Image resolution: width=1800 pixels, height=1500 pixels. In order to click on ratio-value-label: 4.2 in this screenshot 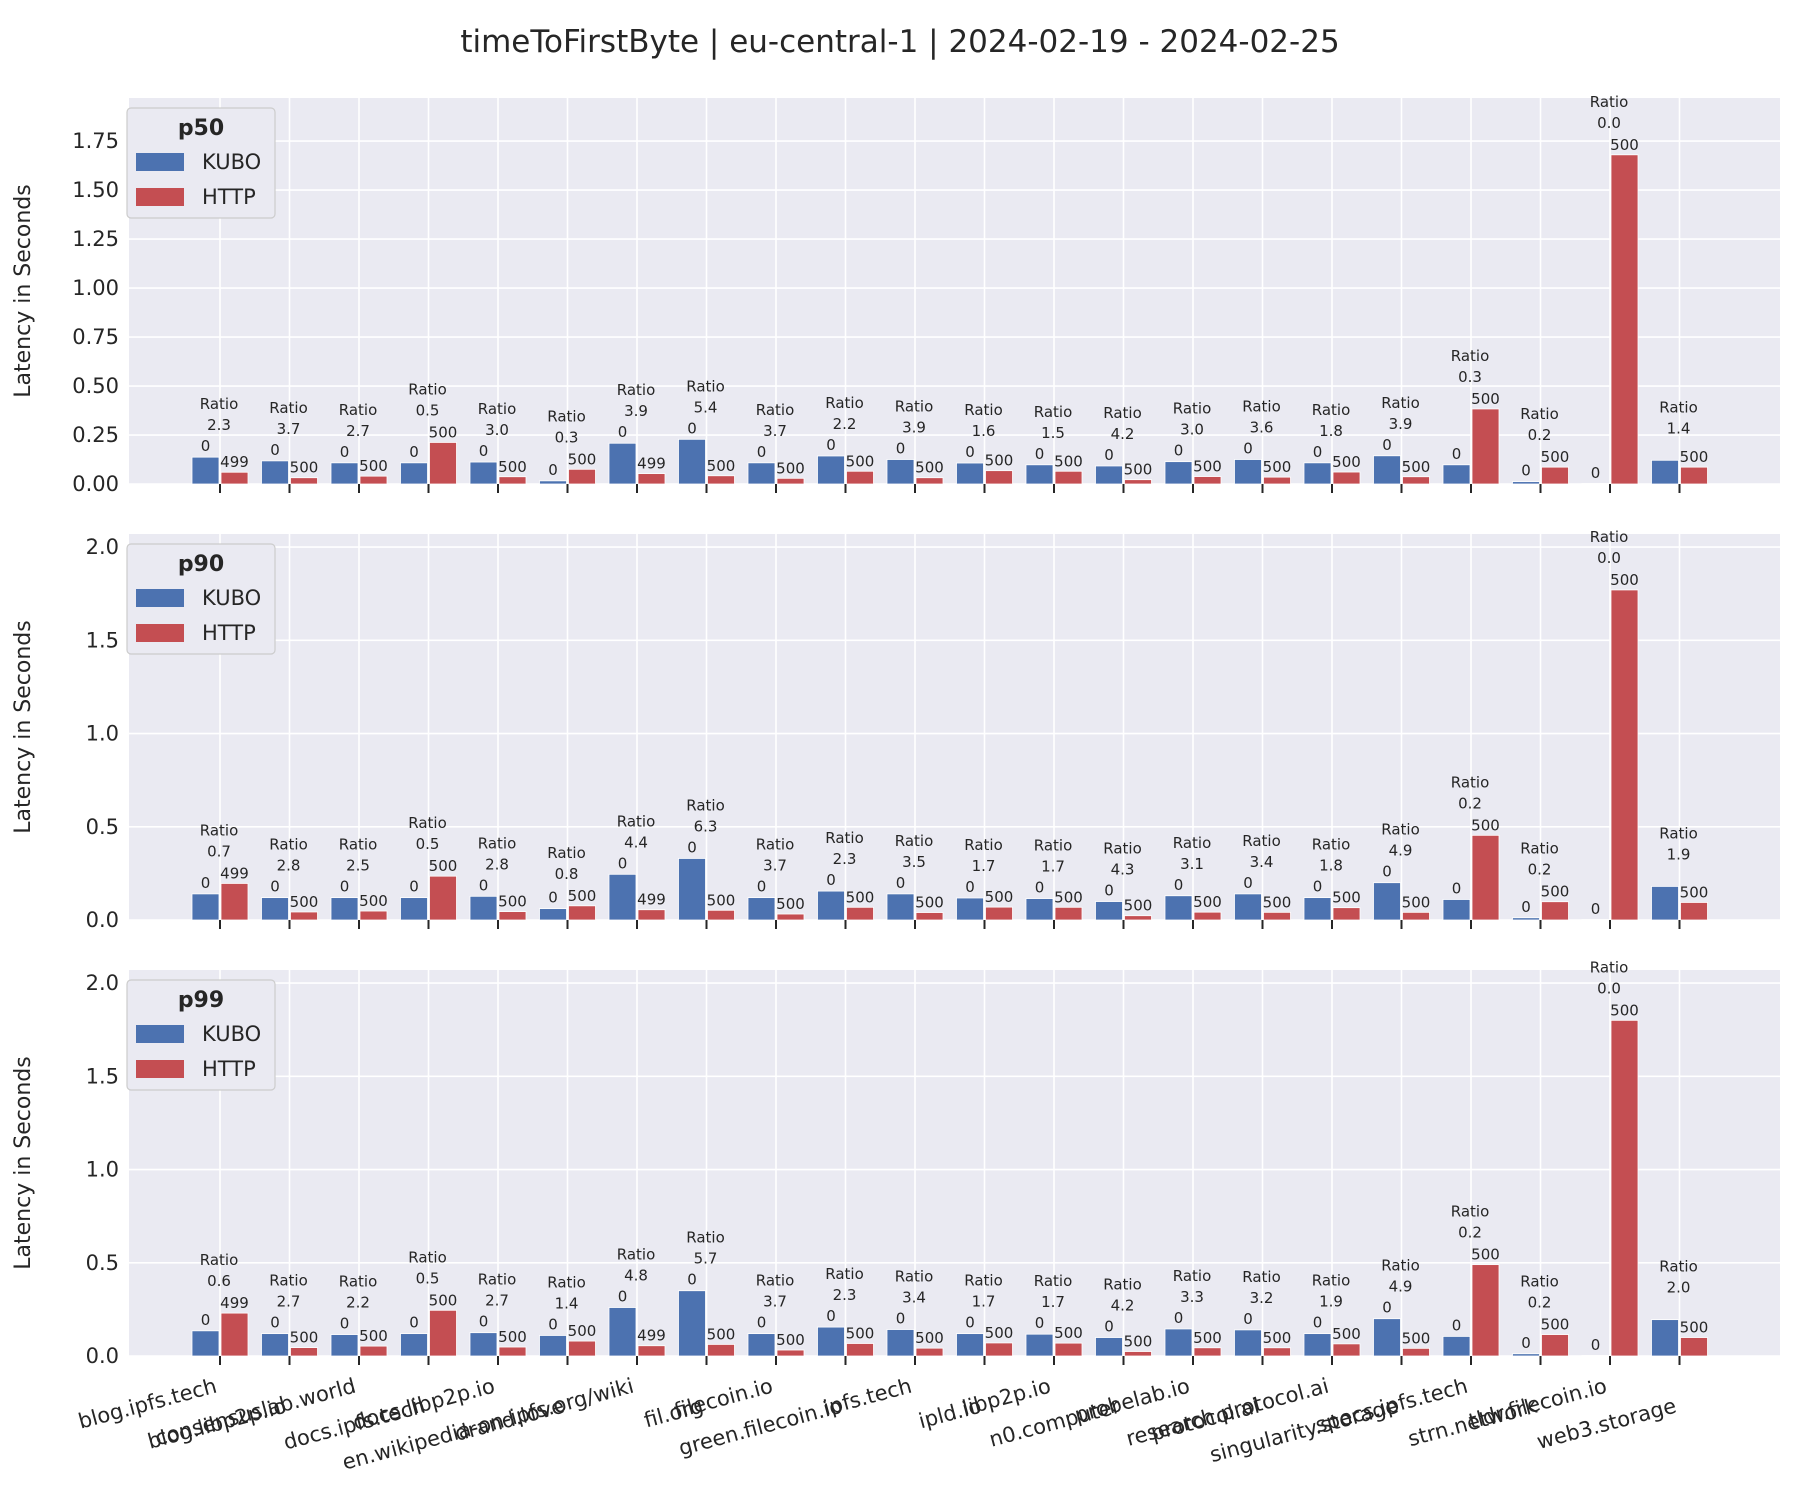, I will do `click(1123, 434)`.